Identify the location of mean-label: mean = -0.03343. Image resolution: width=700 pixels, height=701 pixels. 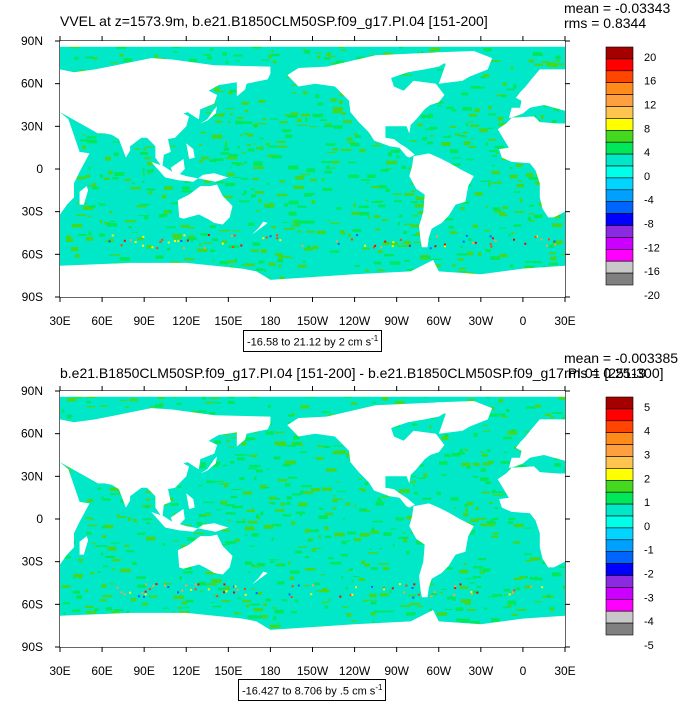
(617, 8).